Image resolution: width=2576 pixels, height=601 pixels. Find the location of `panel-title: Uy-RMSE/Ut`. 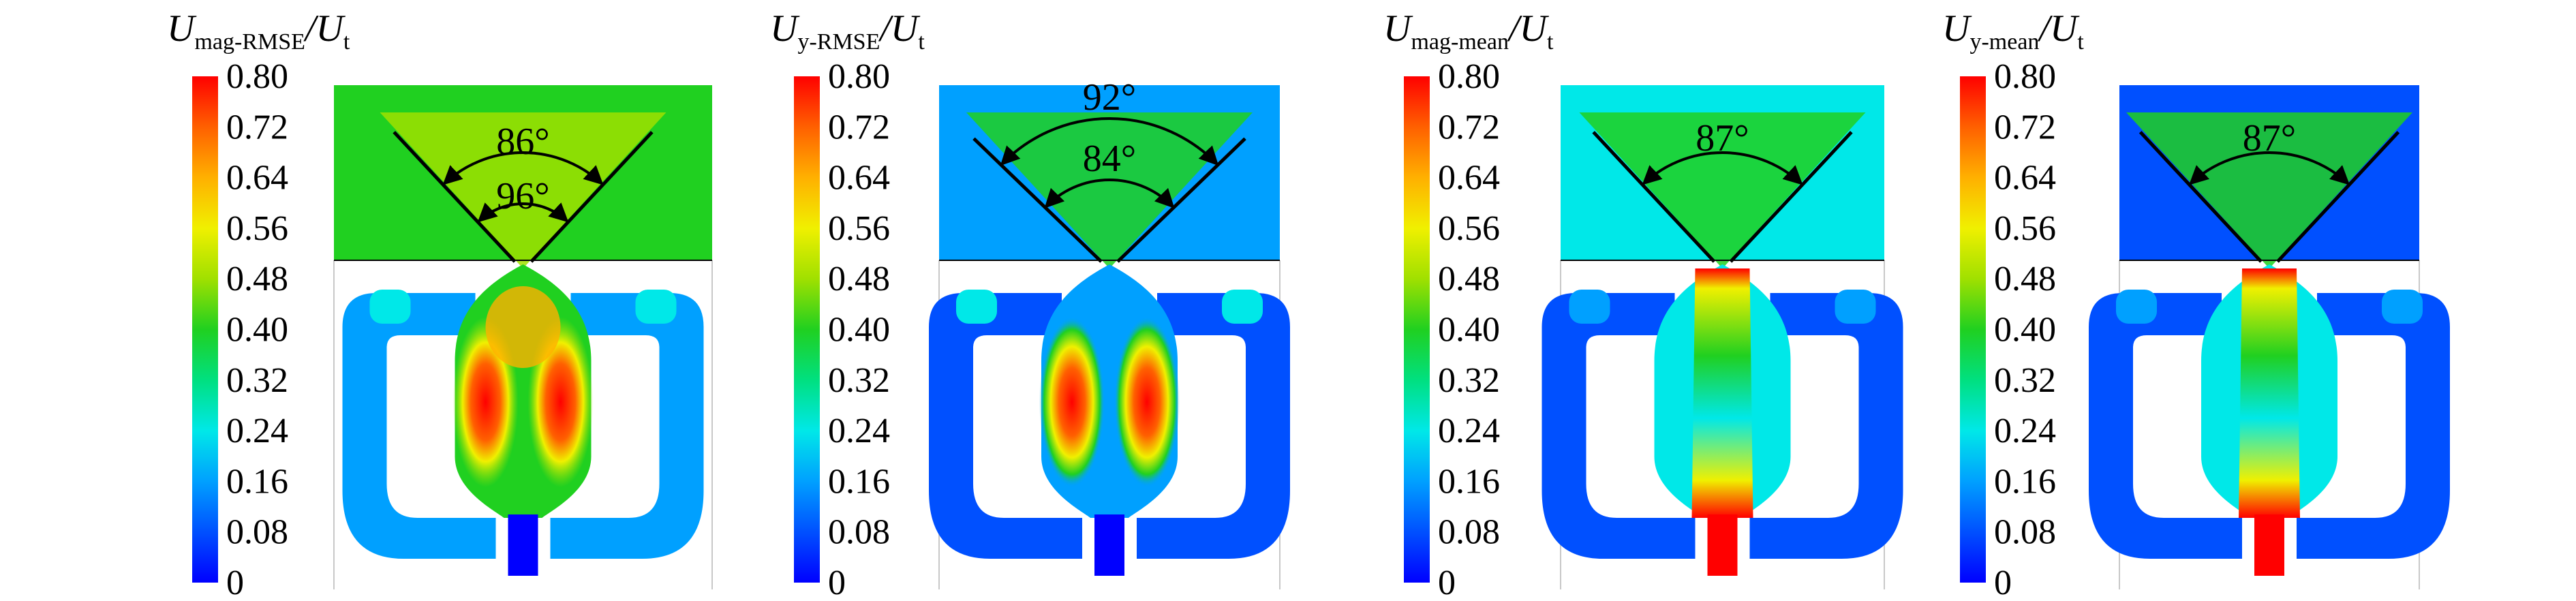

panel-title: Uy-RMSE/Ut is located at coordinates (848, 31).